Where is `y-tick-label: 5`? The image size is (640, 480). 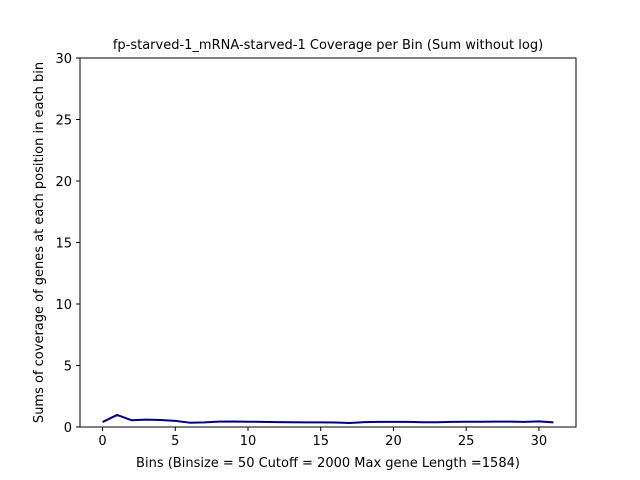
y-tick-label: 5 is located at coordinates (68, 367).